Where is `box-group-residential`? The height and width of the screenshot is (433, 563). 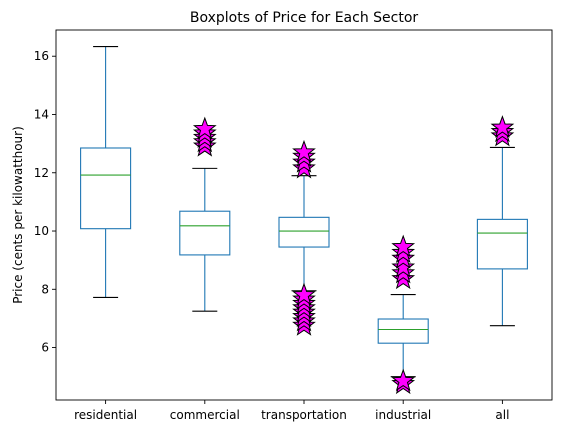 box-group-residential is located at coordinates (106, 172).